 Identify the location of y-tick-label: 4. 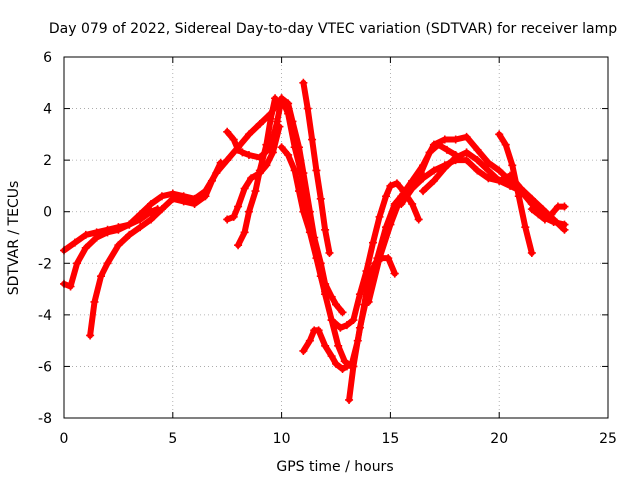
(47, 110).